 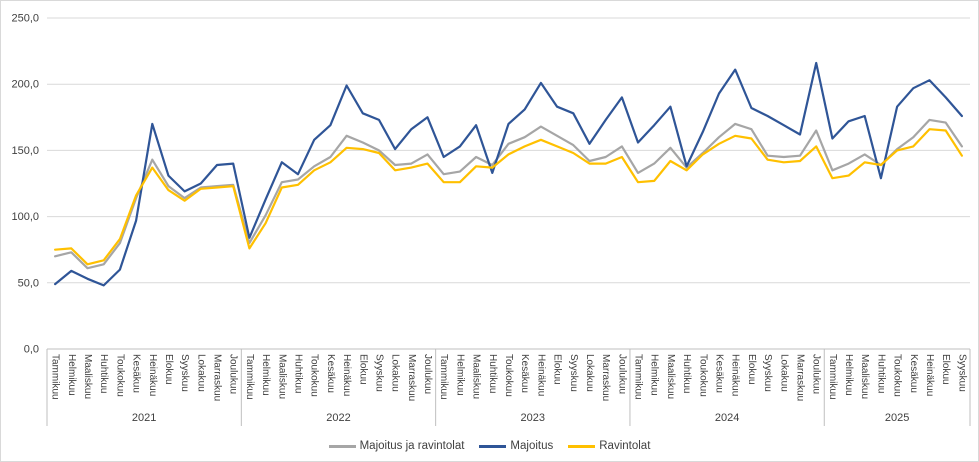 I want to click on legend-label: Majoitus ja ravintolat, so click(x=412, y=446).